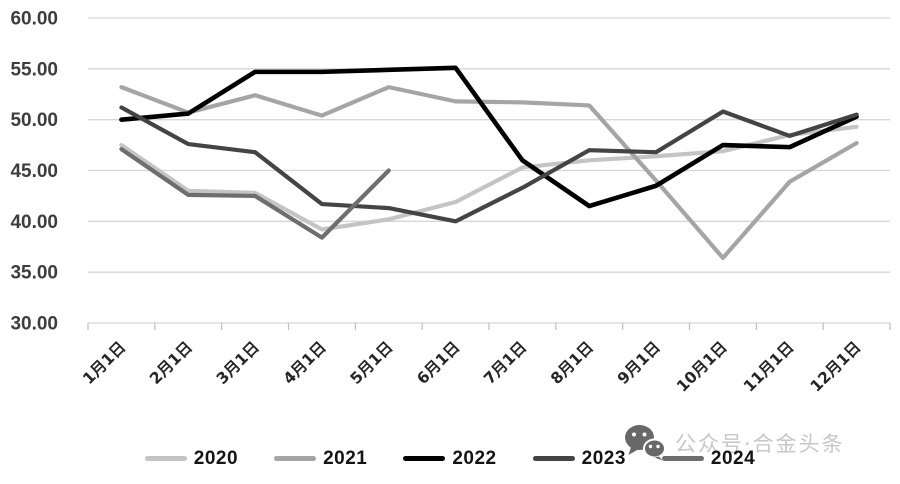 The image size is (900, 484). I want to click on y-axis-label: 45.00, so click(34, 171).